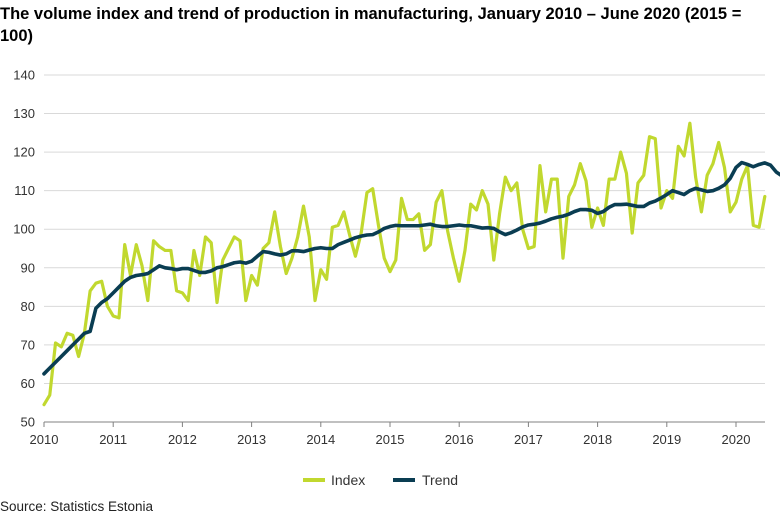  Describe the element at coordinates (24, 75) in the screenshot. I see `y-tick-label: 140` at that location.